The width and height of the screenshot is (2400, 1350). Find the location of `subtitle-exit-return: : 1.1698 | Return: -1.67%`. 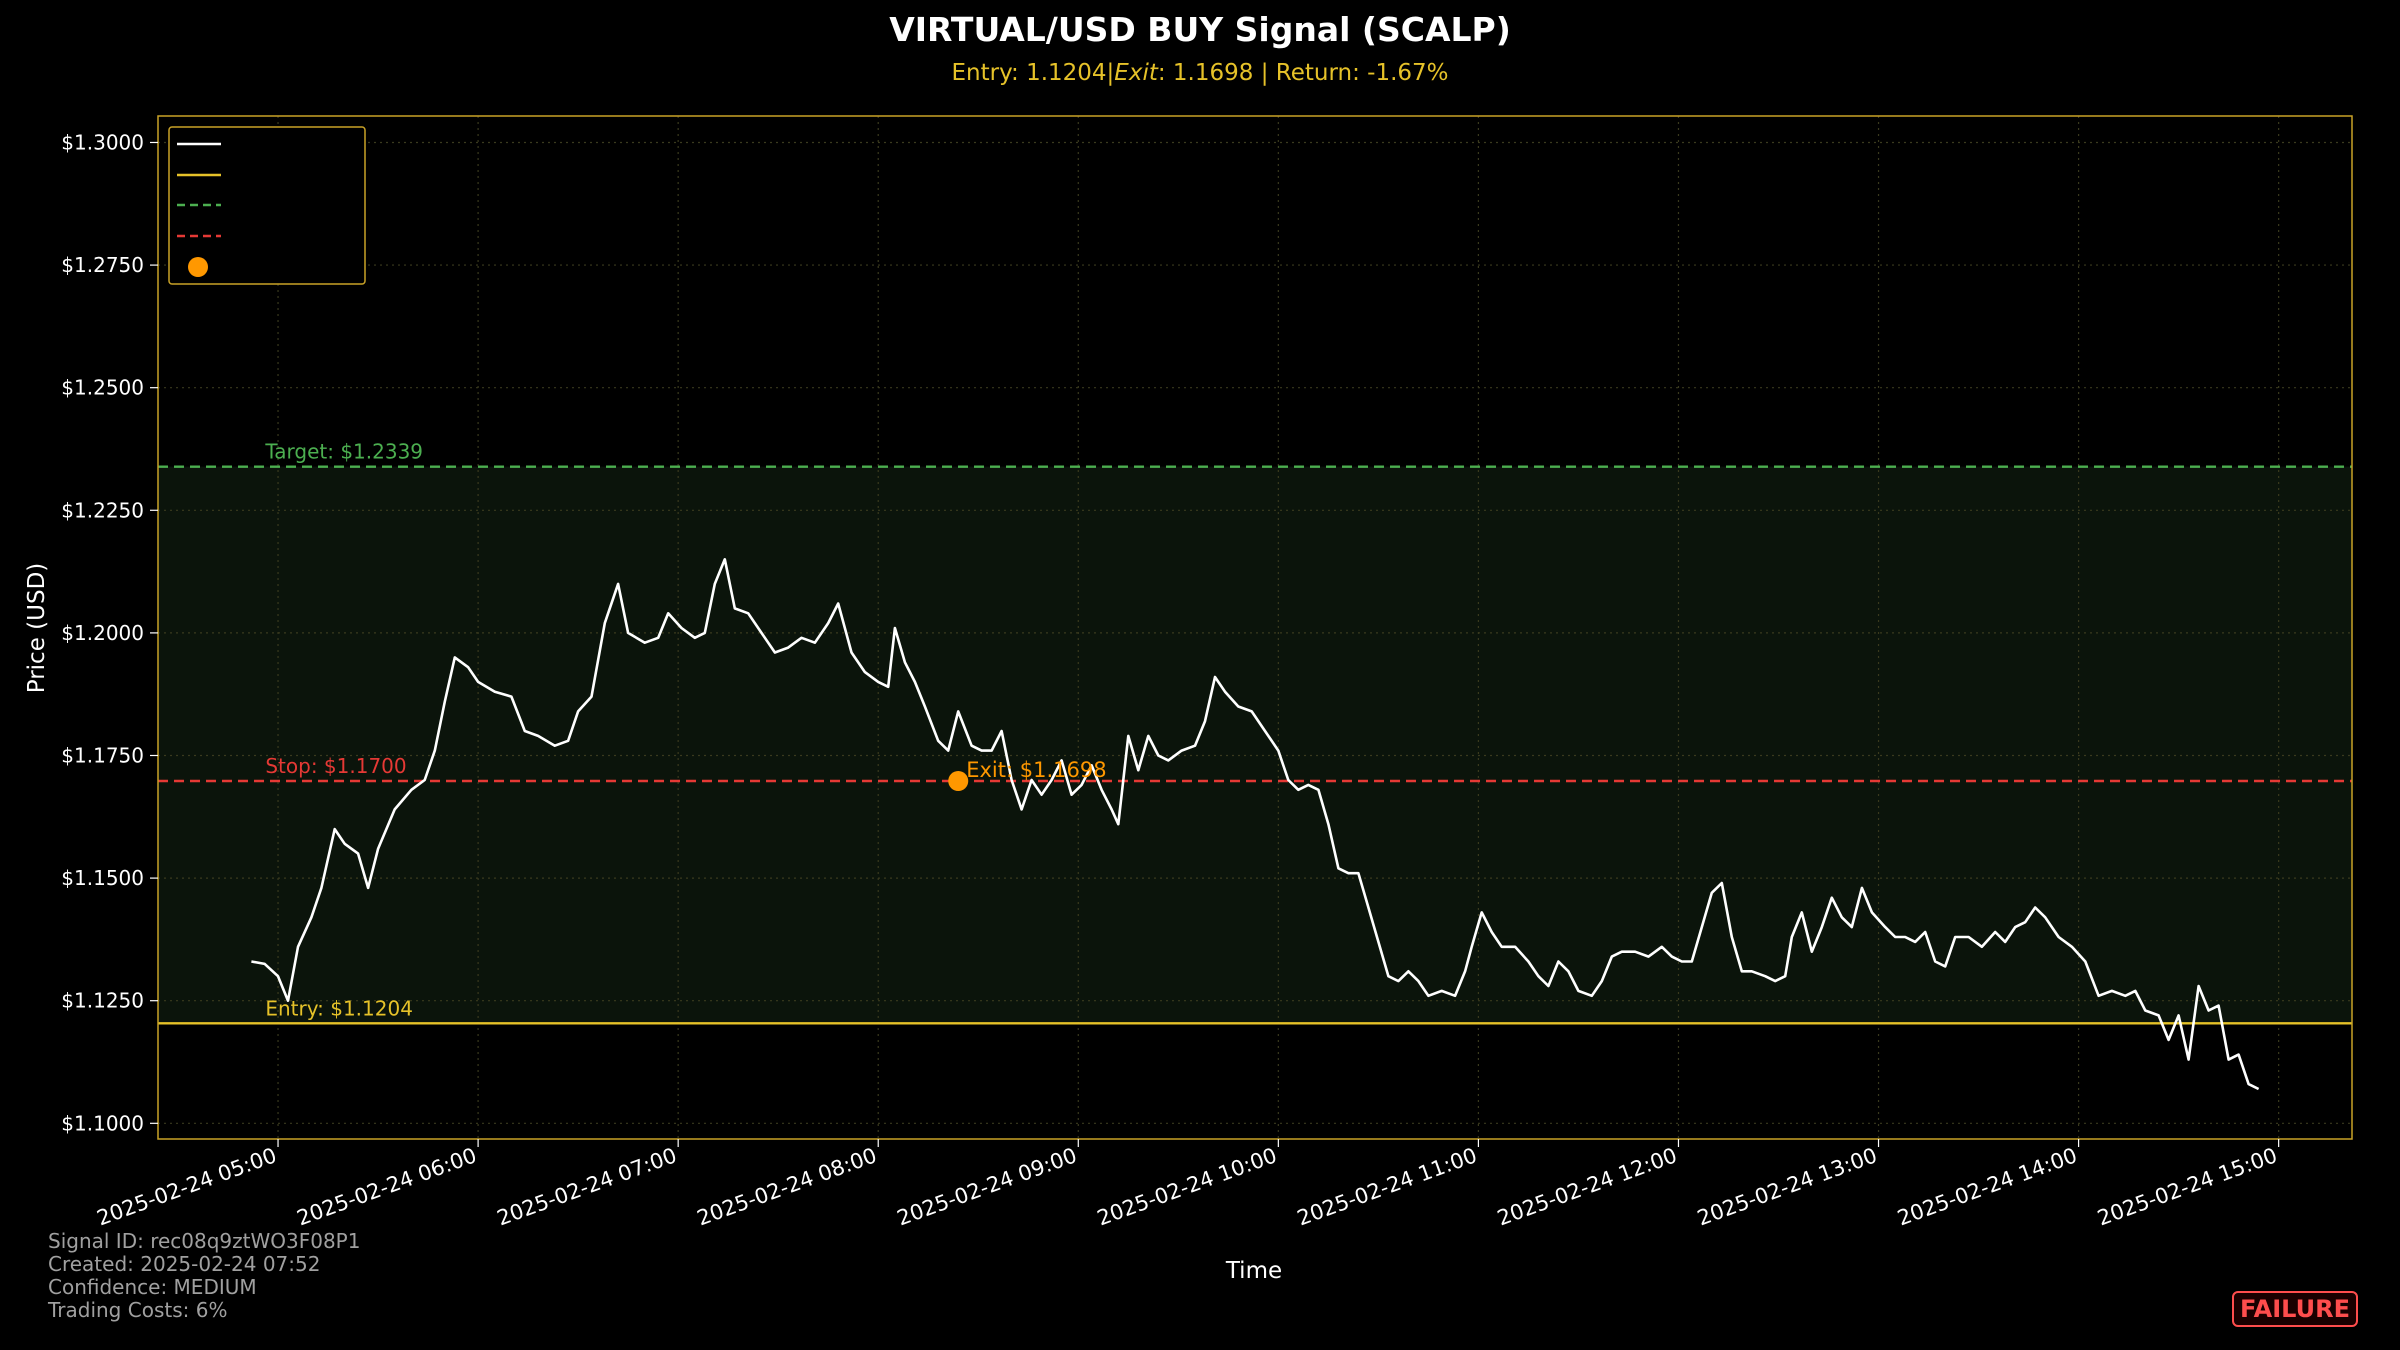

subtitle-exit-return: : 1.1698 | Return: -1.67% is located at coordinates (1303, 73).